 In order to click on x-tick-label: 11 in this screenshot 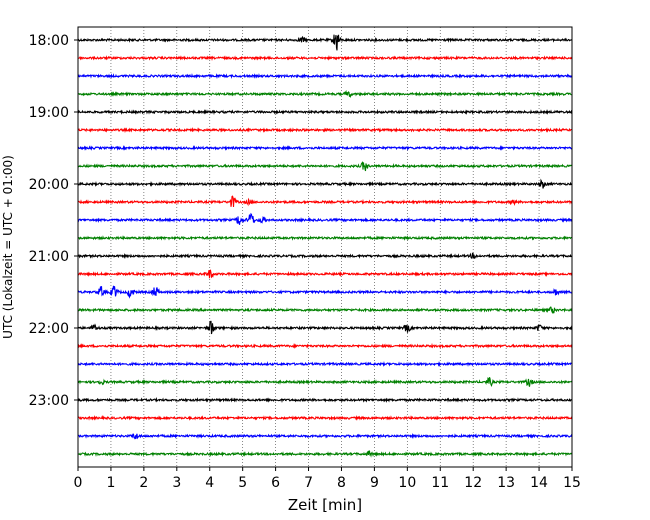, I will do `click(440, 483)`.